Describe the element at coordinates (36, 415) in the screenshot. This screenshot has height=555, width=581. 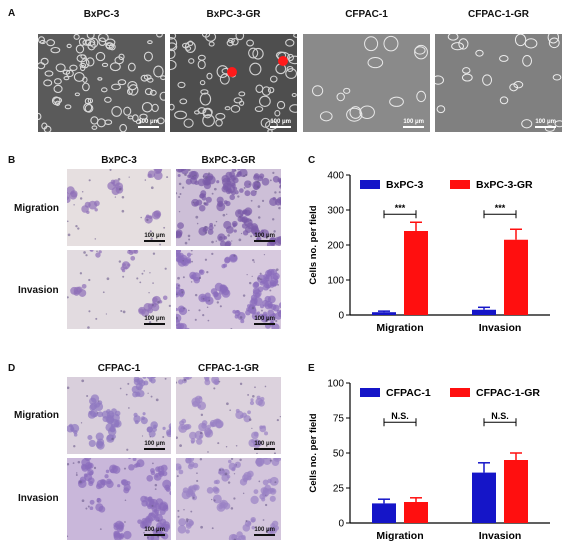
I see `panel-d-row-migration: Migration` at that location.